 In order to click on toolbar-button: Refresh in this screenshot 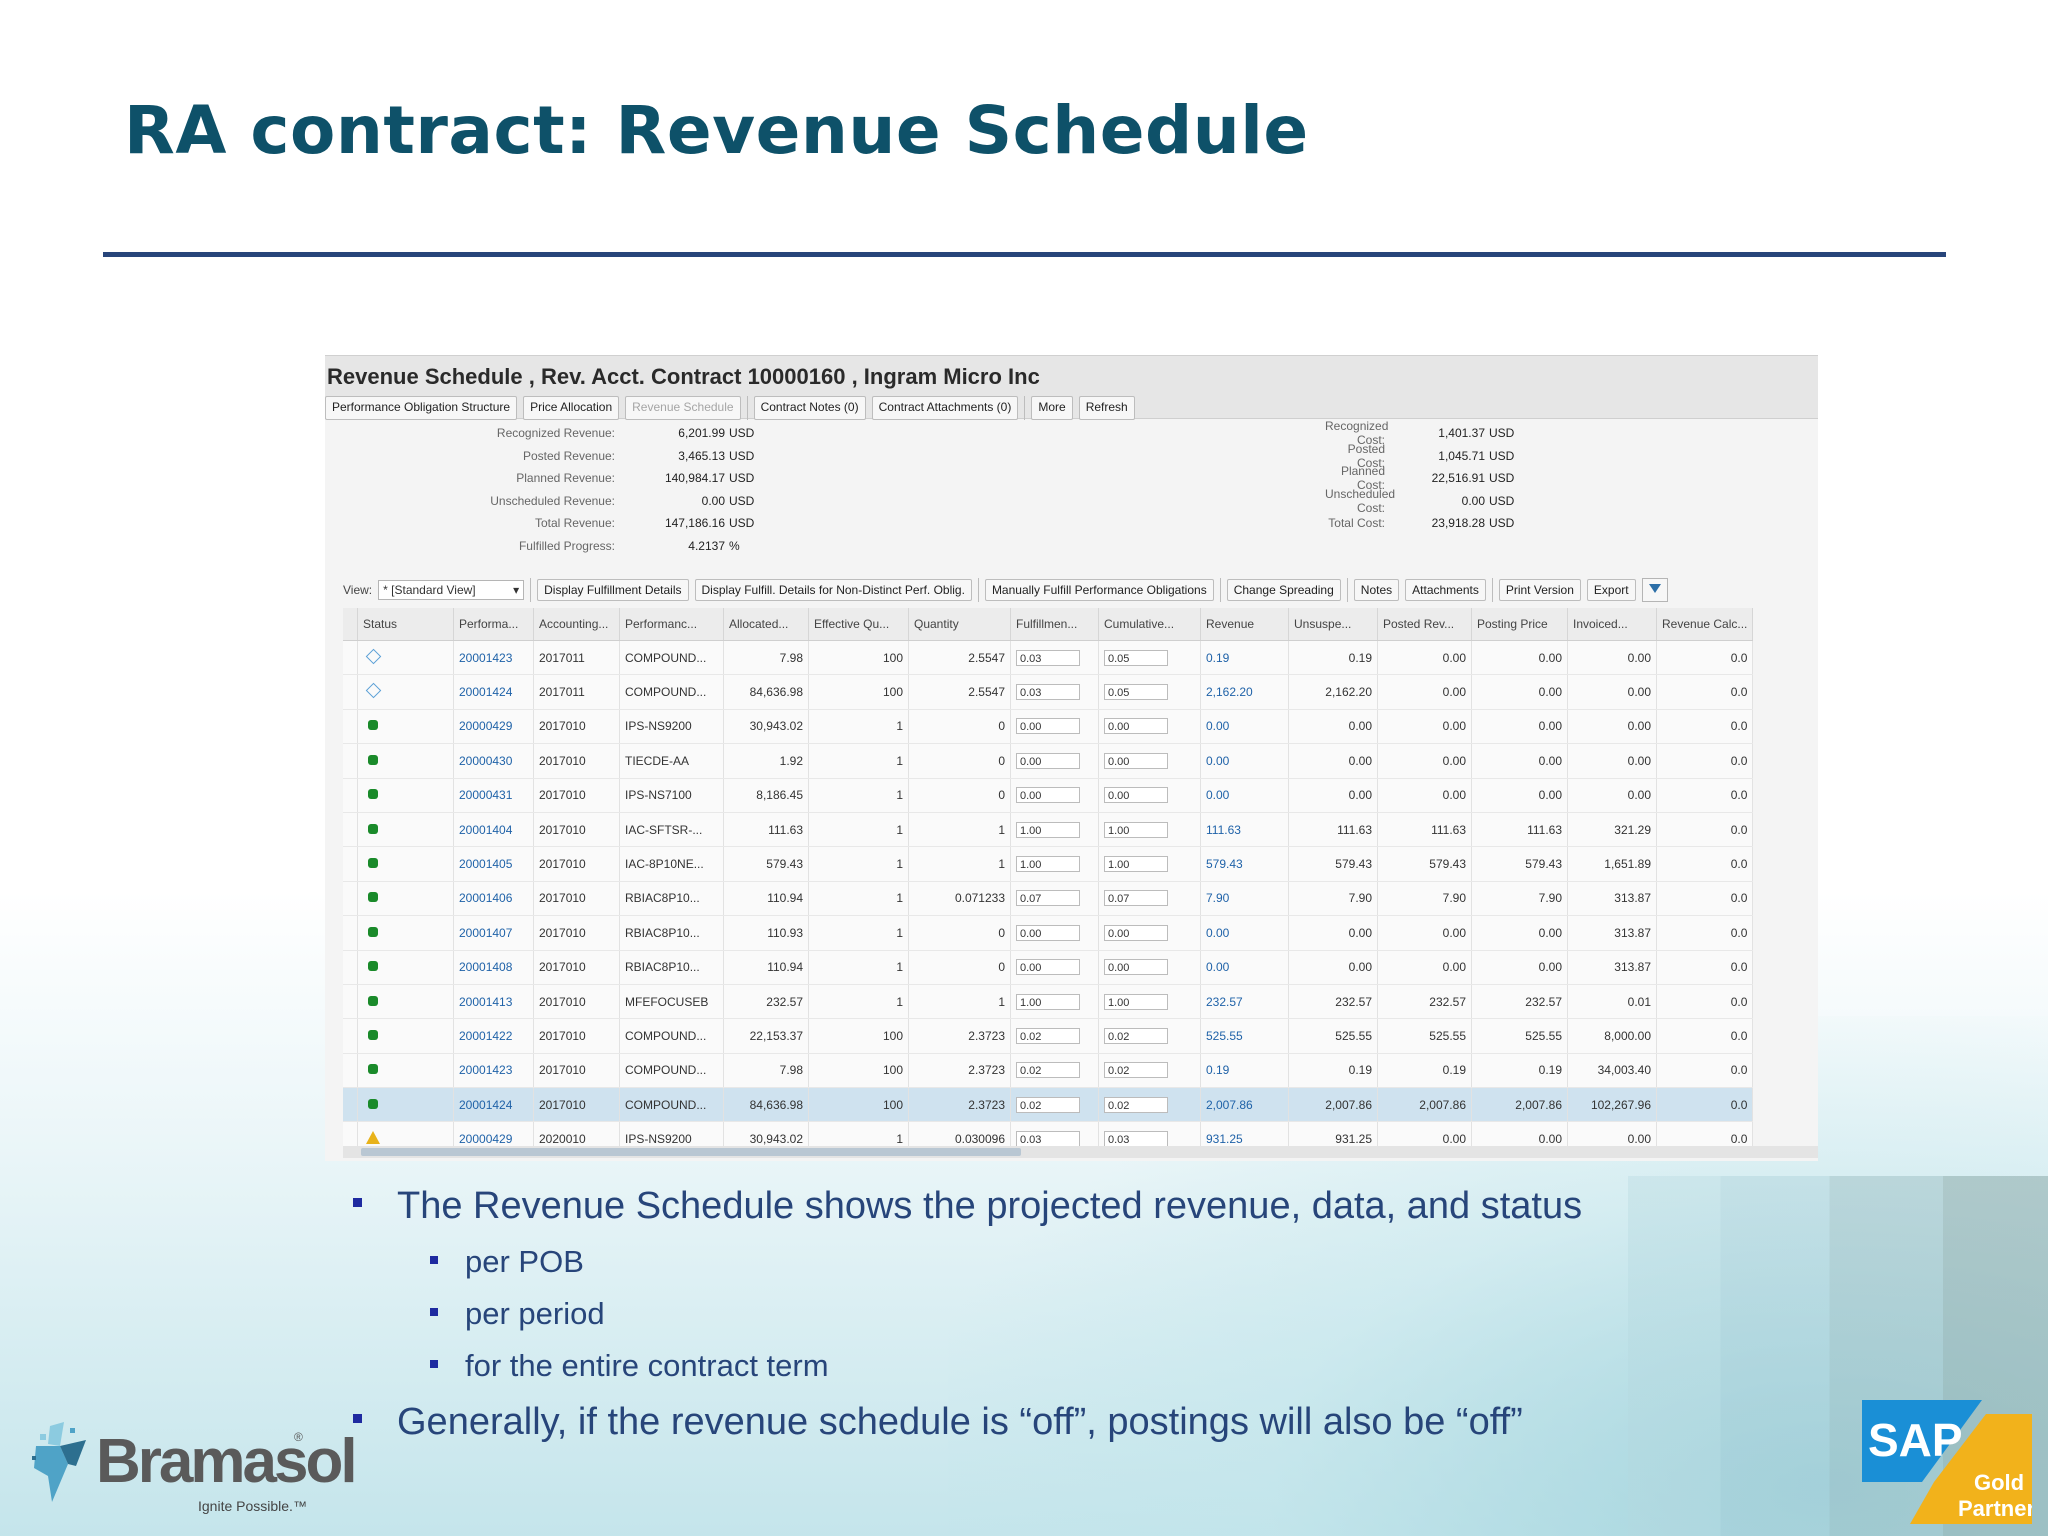, I will do `click(1107, 408)`.